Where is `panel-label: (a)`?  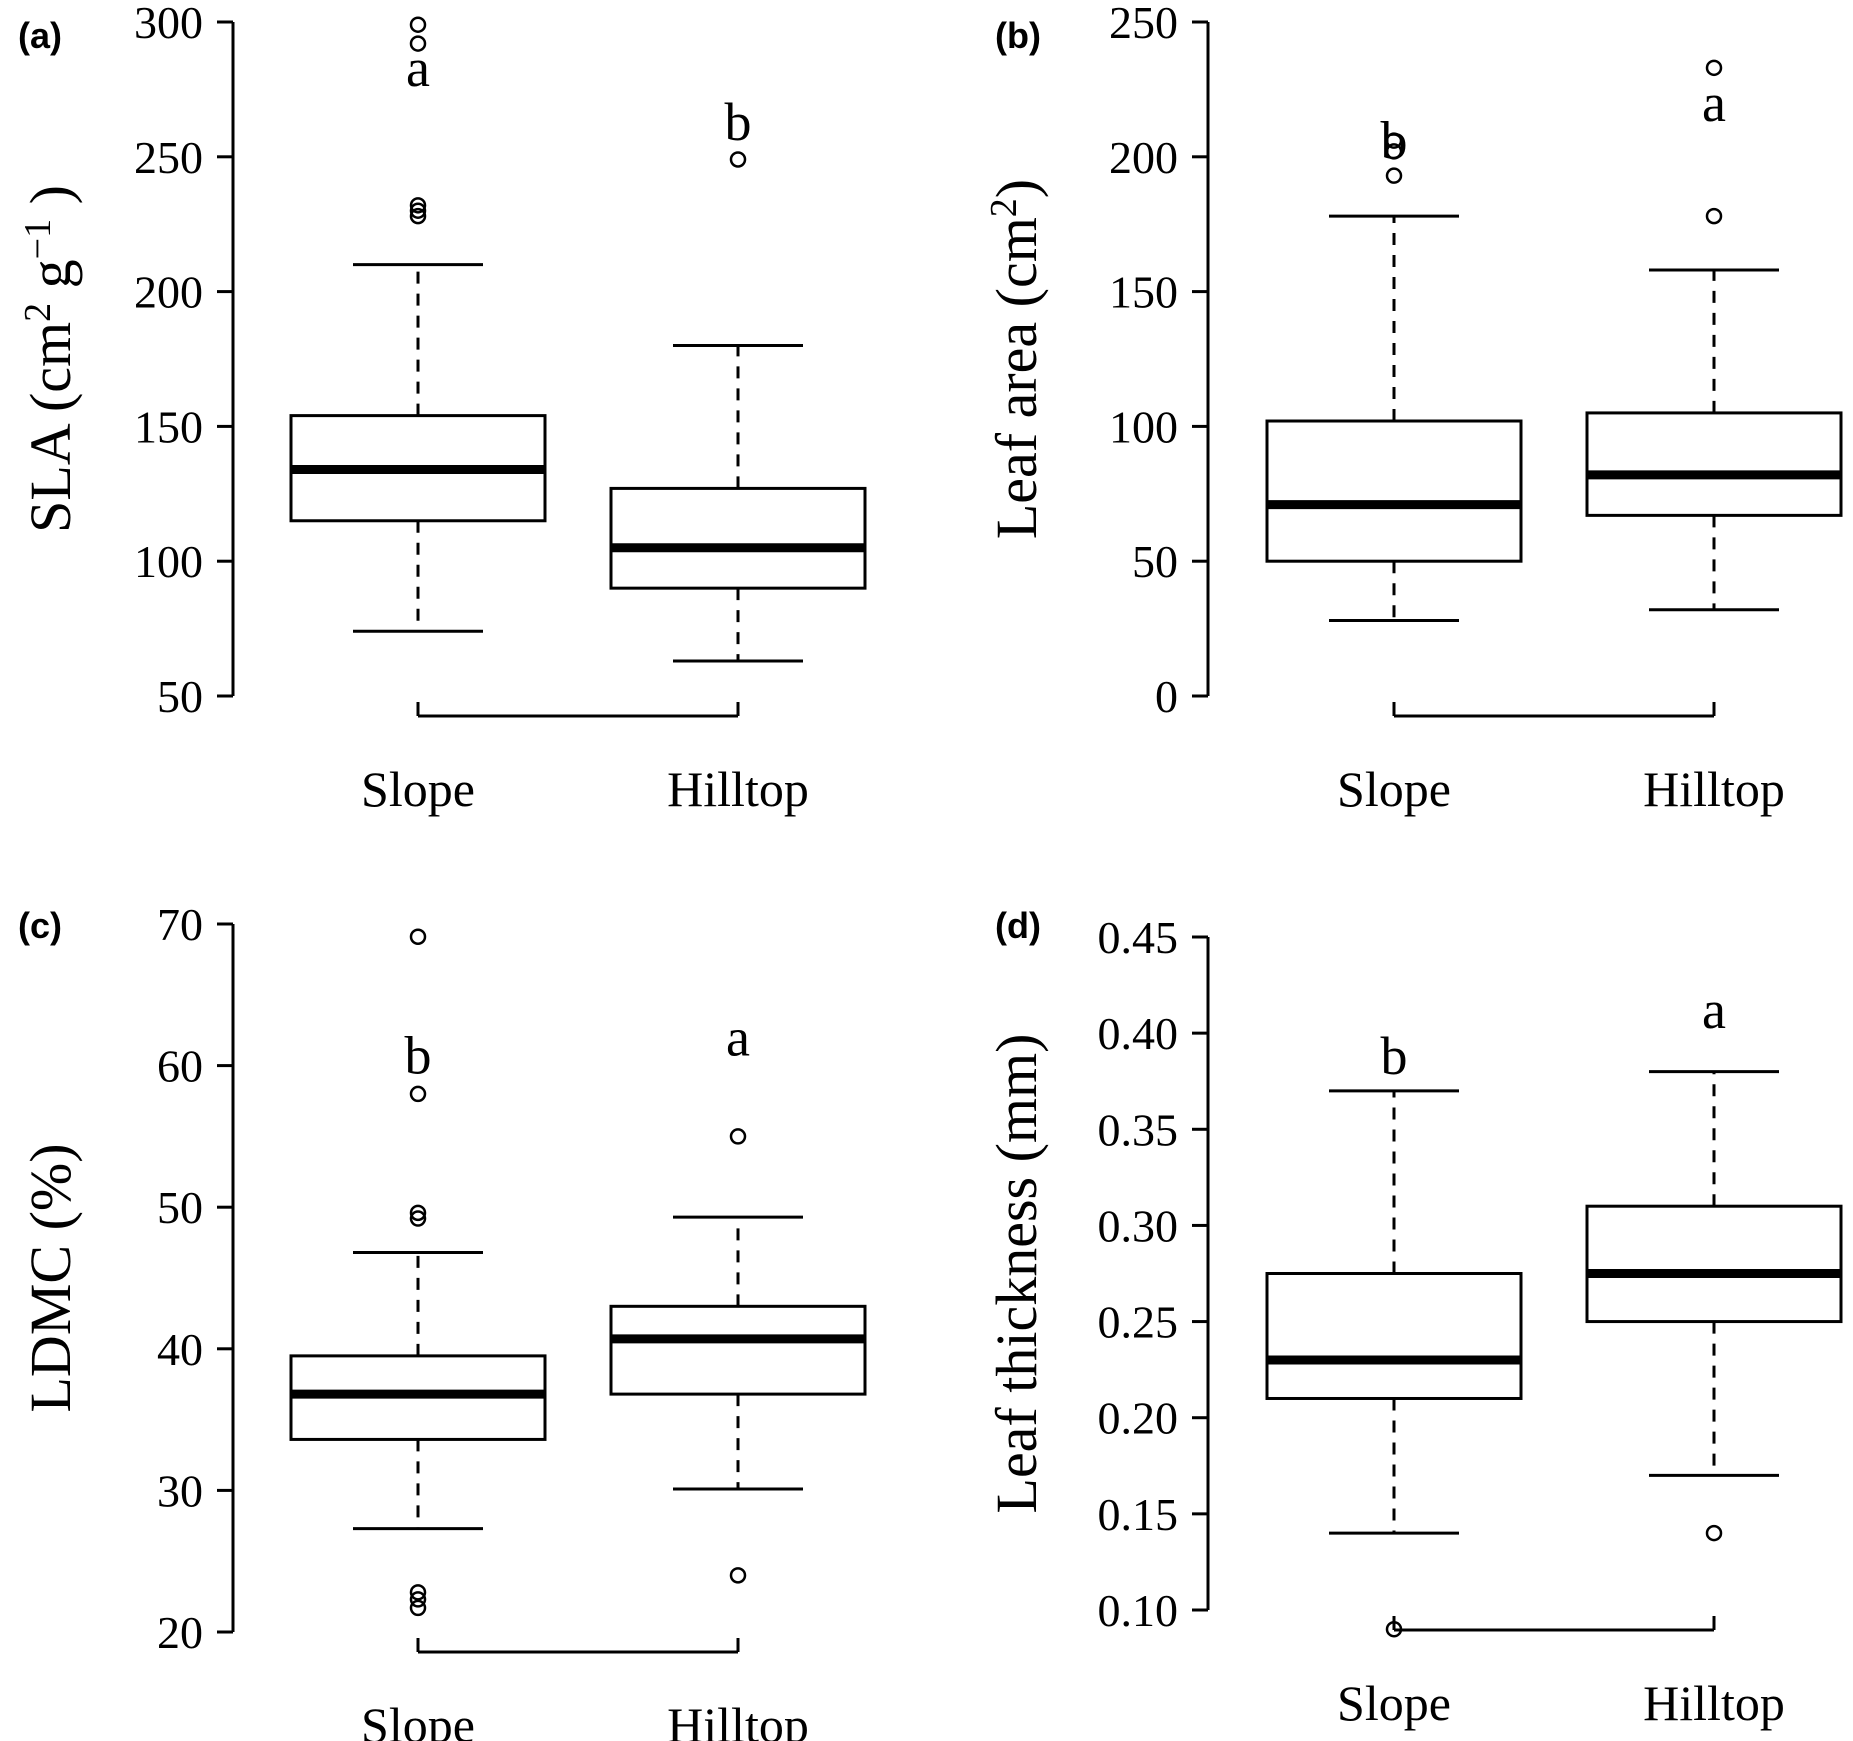 panel-label: (a) is located at coordinates (40, 35).